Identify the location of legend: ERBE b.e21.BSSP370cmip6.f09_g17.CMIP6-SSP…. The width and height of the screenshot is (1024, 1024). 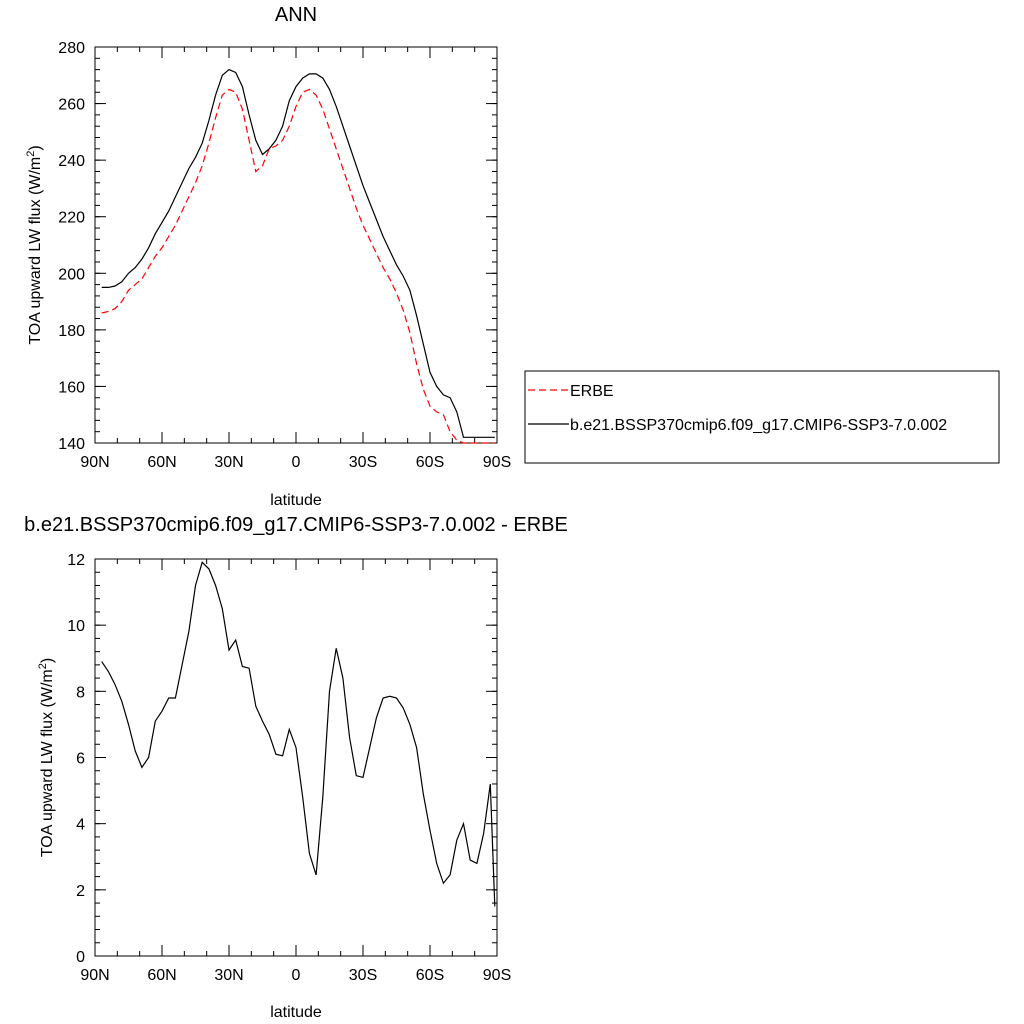
(762, 417).